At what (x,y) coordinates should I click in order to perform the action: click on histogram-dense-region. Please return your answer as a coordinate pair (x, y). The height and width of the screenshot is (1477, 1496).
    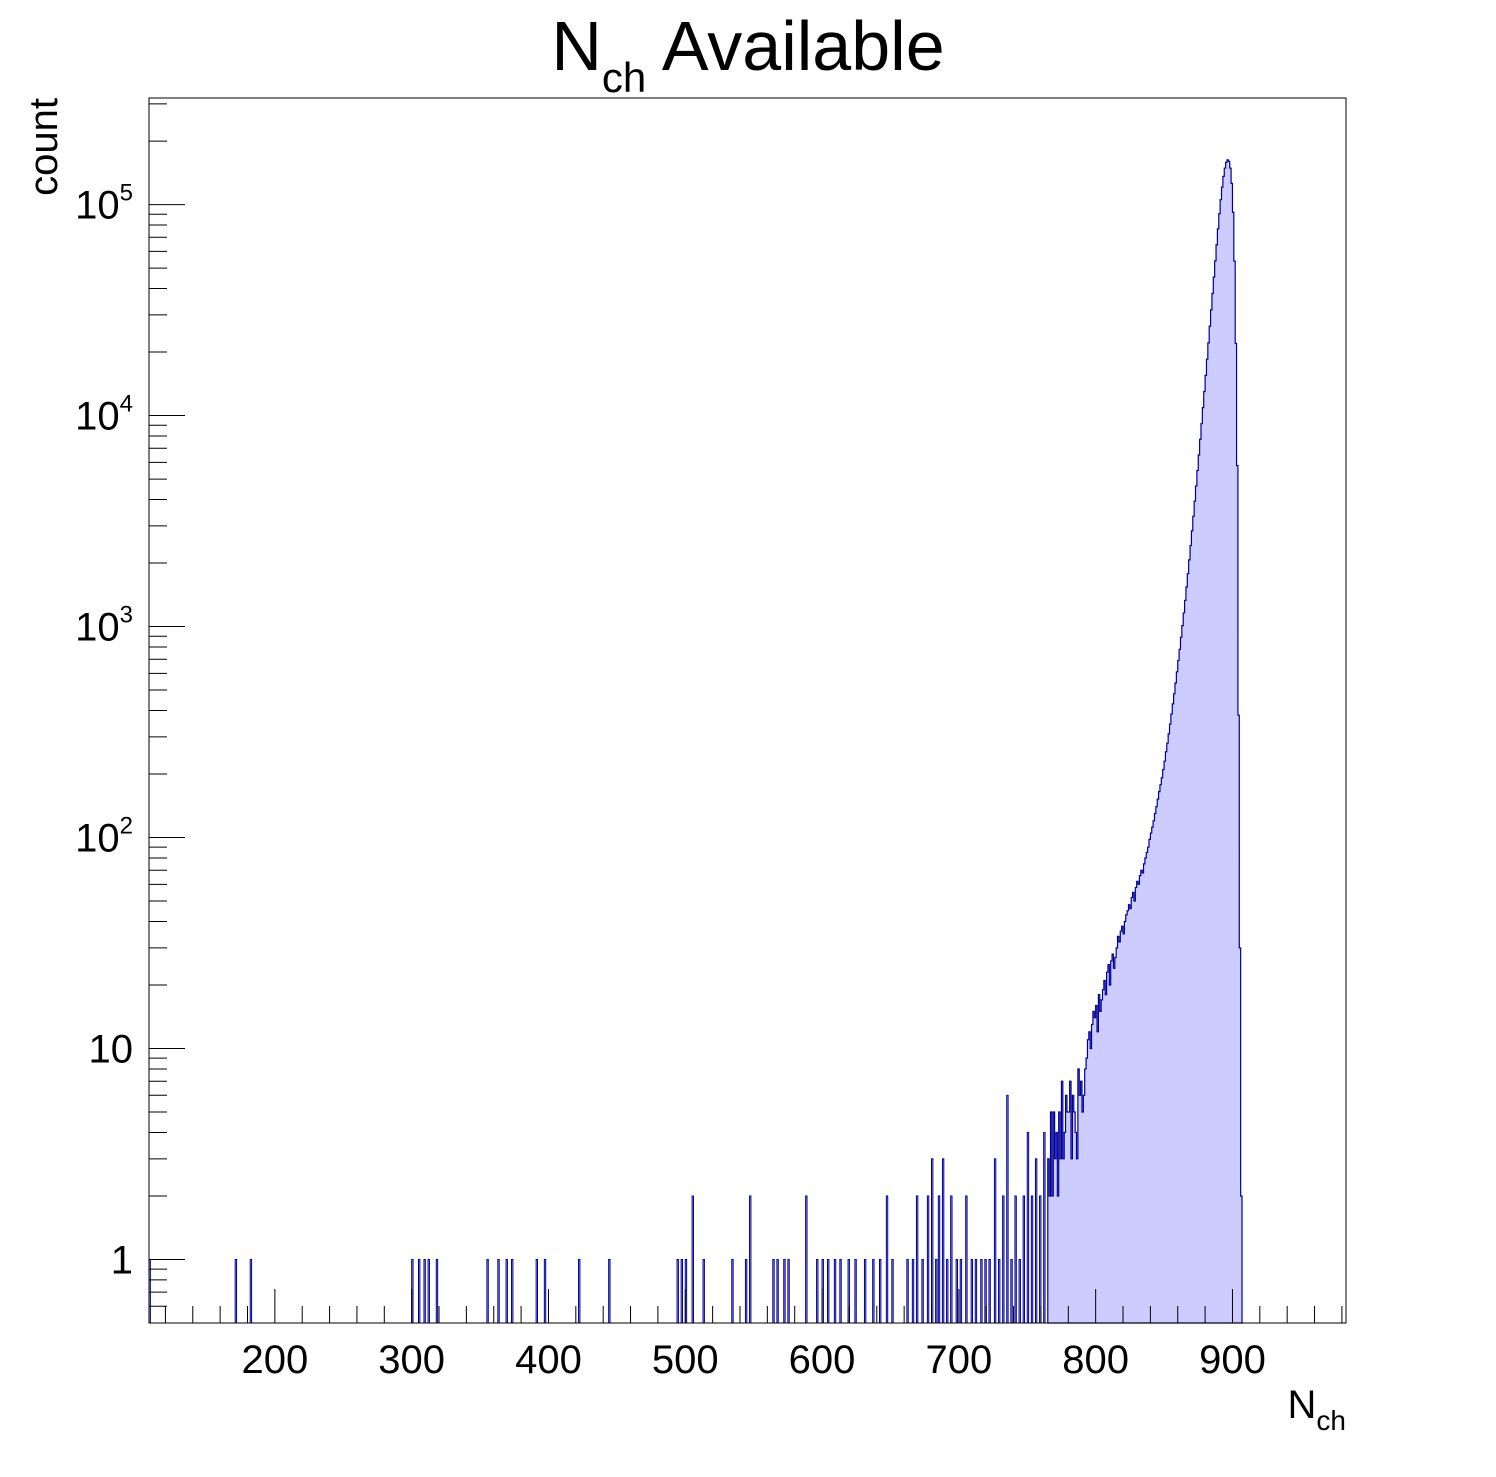
    Looking at the image, I should click on (1145, 741).